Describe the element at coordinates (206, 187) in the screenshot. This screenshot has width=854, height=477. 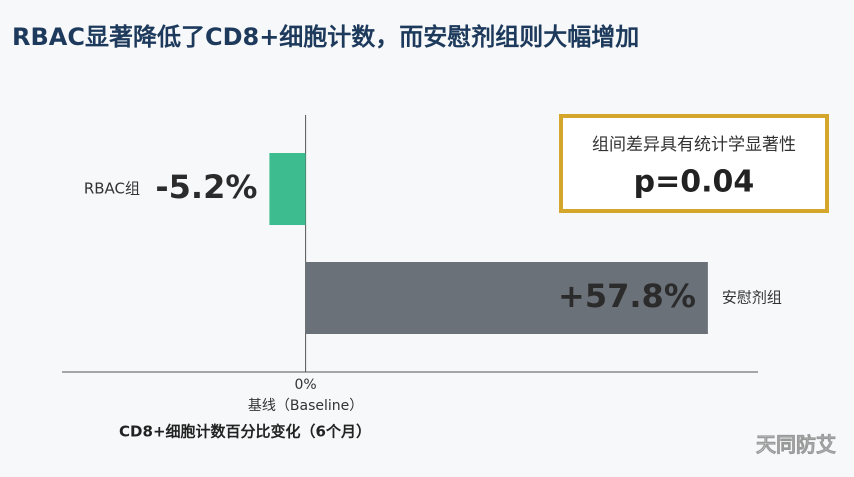
I see `value-label: -5.2%` at that location.